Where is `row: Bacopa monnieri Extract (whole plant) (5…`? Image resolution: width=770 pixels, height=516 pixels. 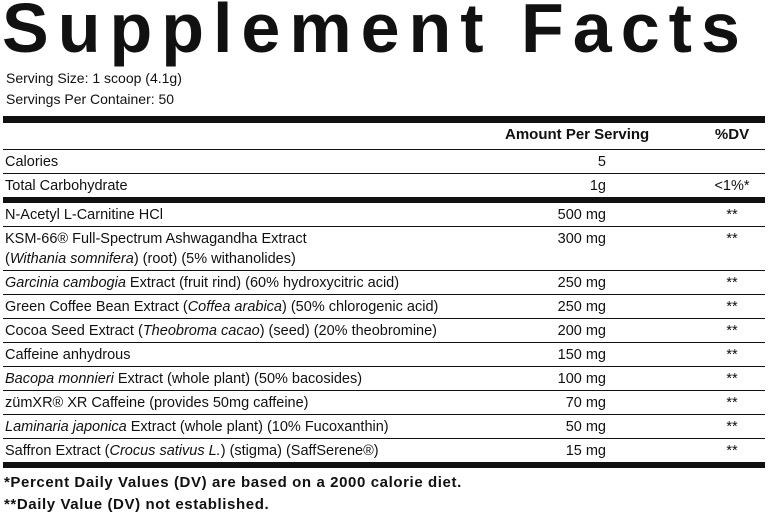
row: Bacopa monnieri Extract (whole plant) (5… is located at coordinates (384, 379).